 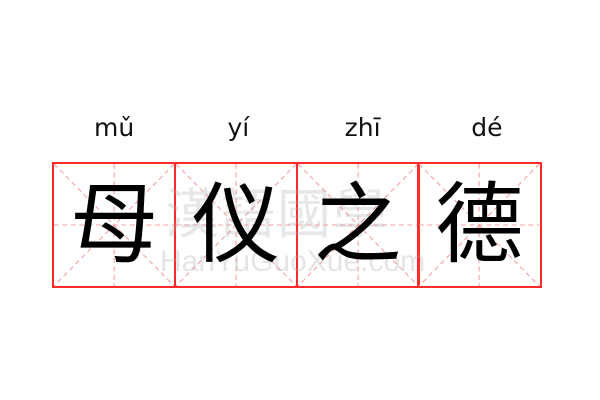 I want to click on pinyin-4: dé, so click(x=487, y=127).